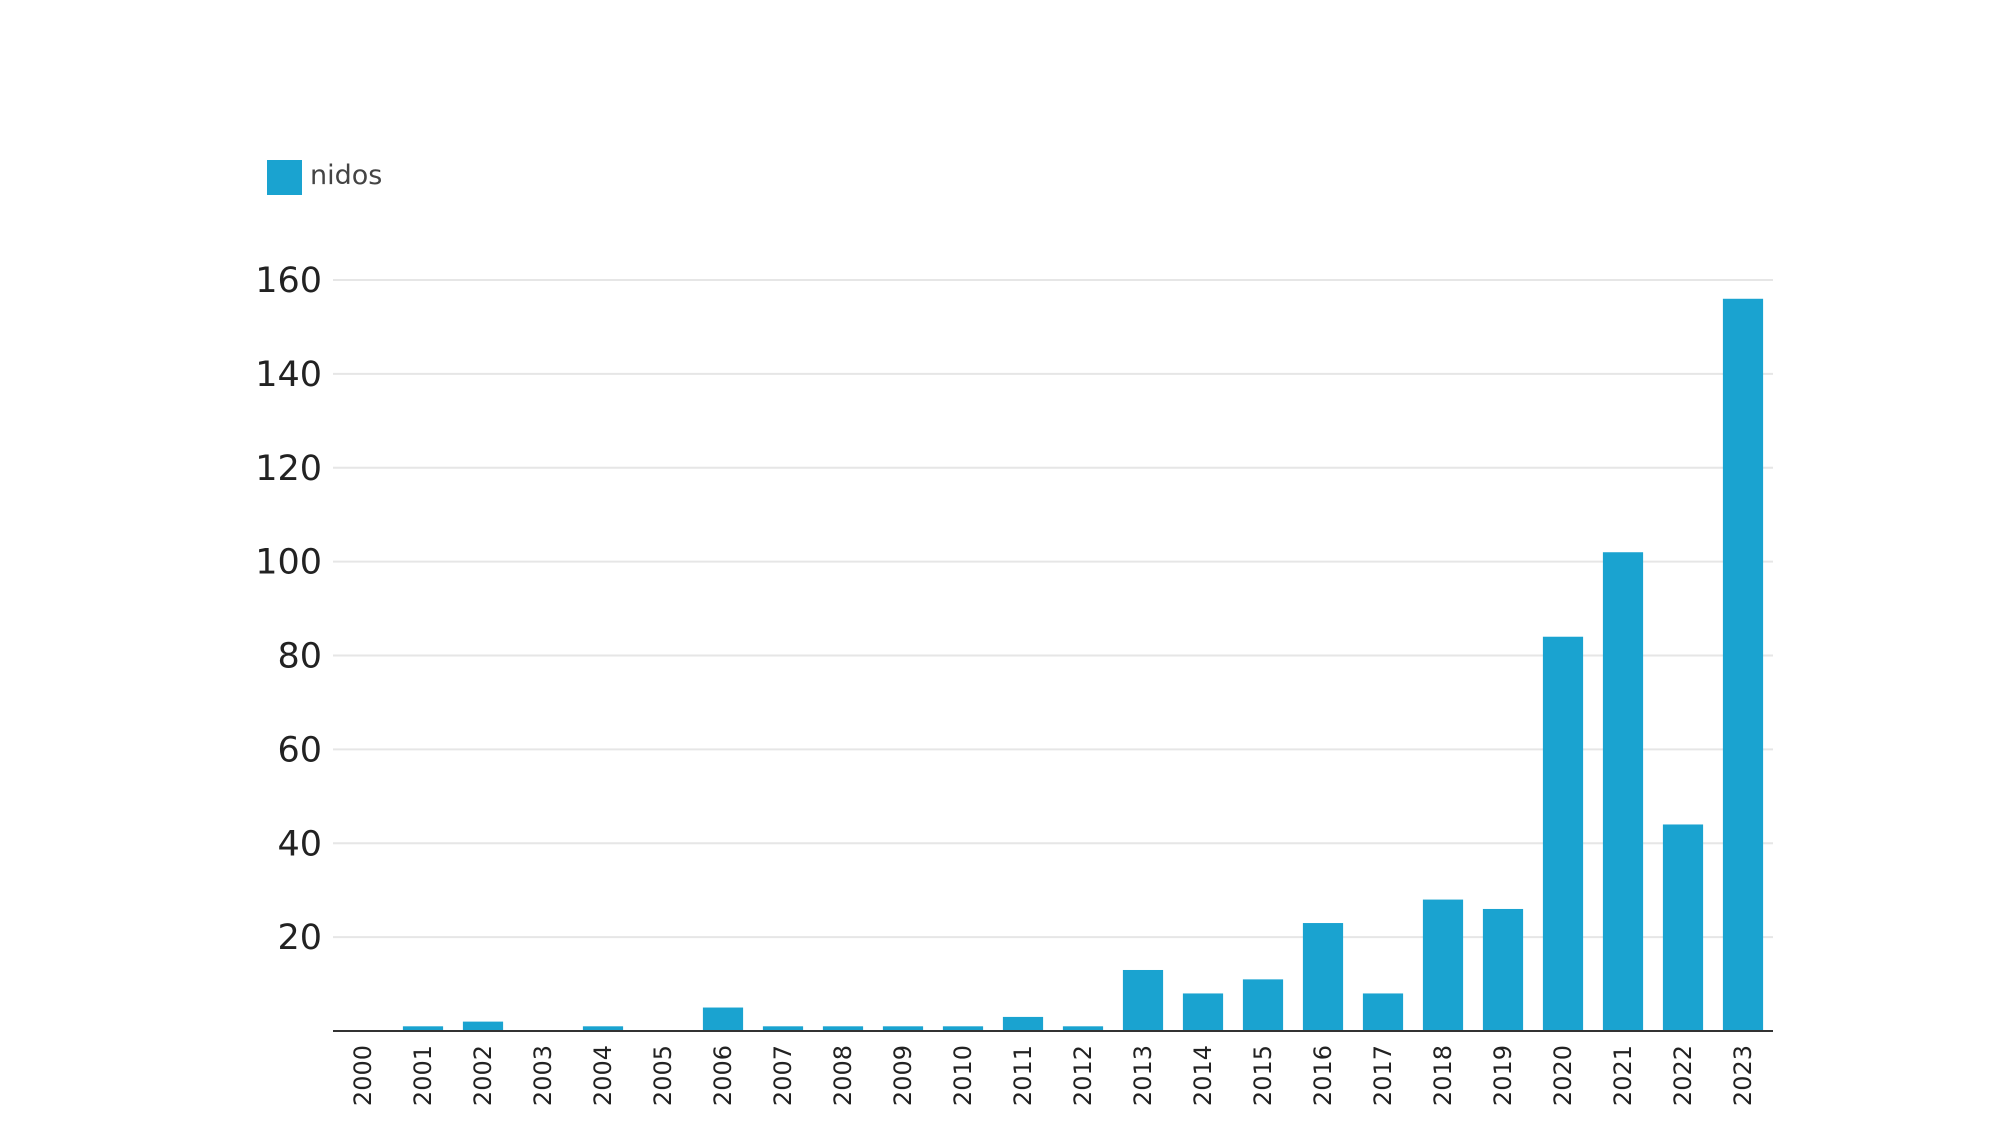  I want to click on x-tick-label: 2012, so click(1083, 1075).